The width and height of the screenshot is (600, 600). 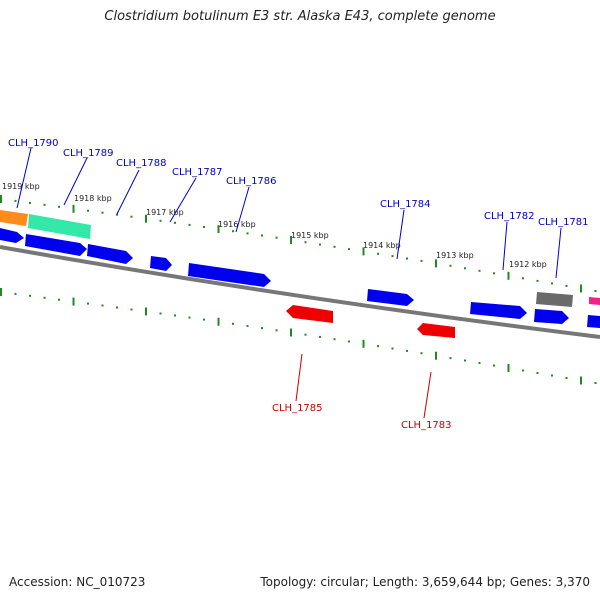 I want to click on gene-label-clh-1784: CLH_1784, so click(x=405, y=204).